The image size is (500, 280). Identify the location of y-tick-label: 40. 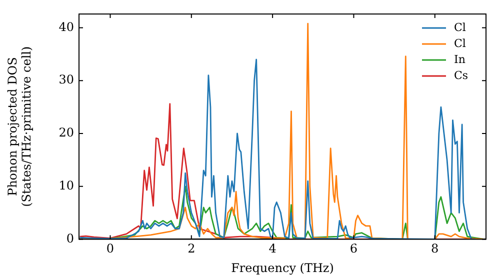
(66, 27).